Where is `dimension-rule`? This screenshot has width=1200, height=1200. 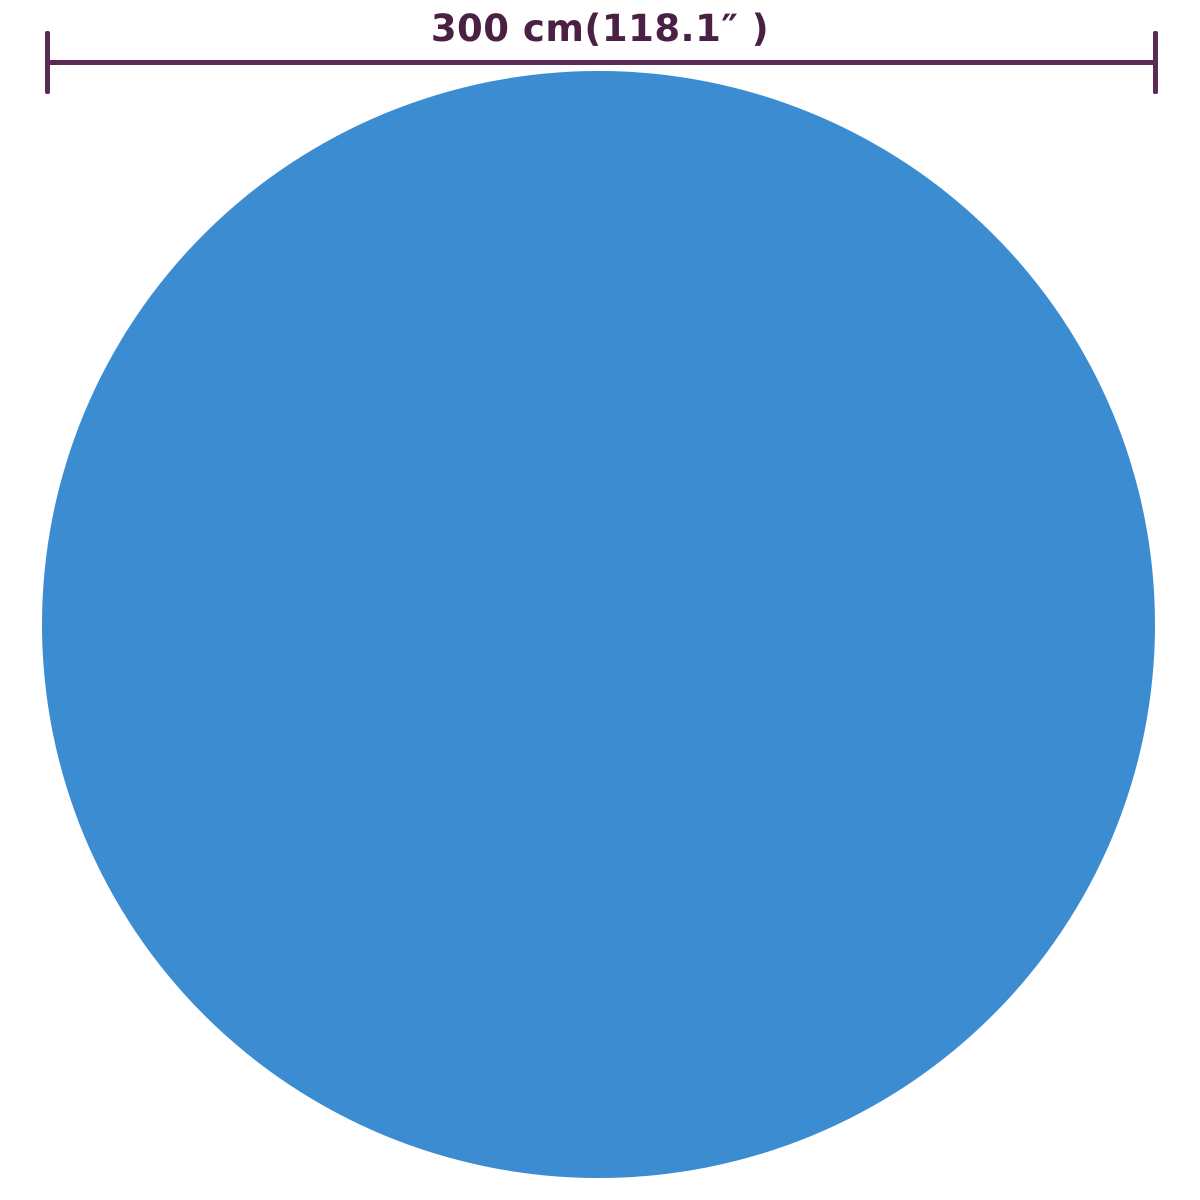 dimension-rule is located at coordinates (601, 62).